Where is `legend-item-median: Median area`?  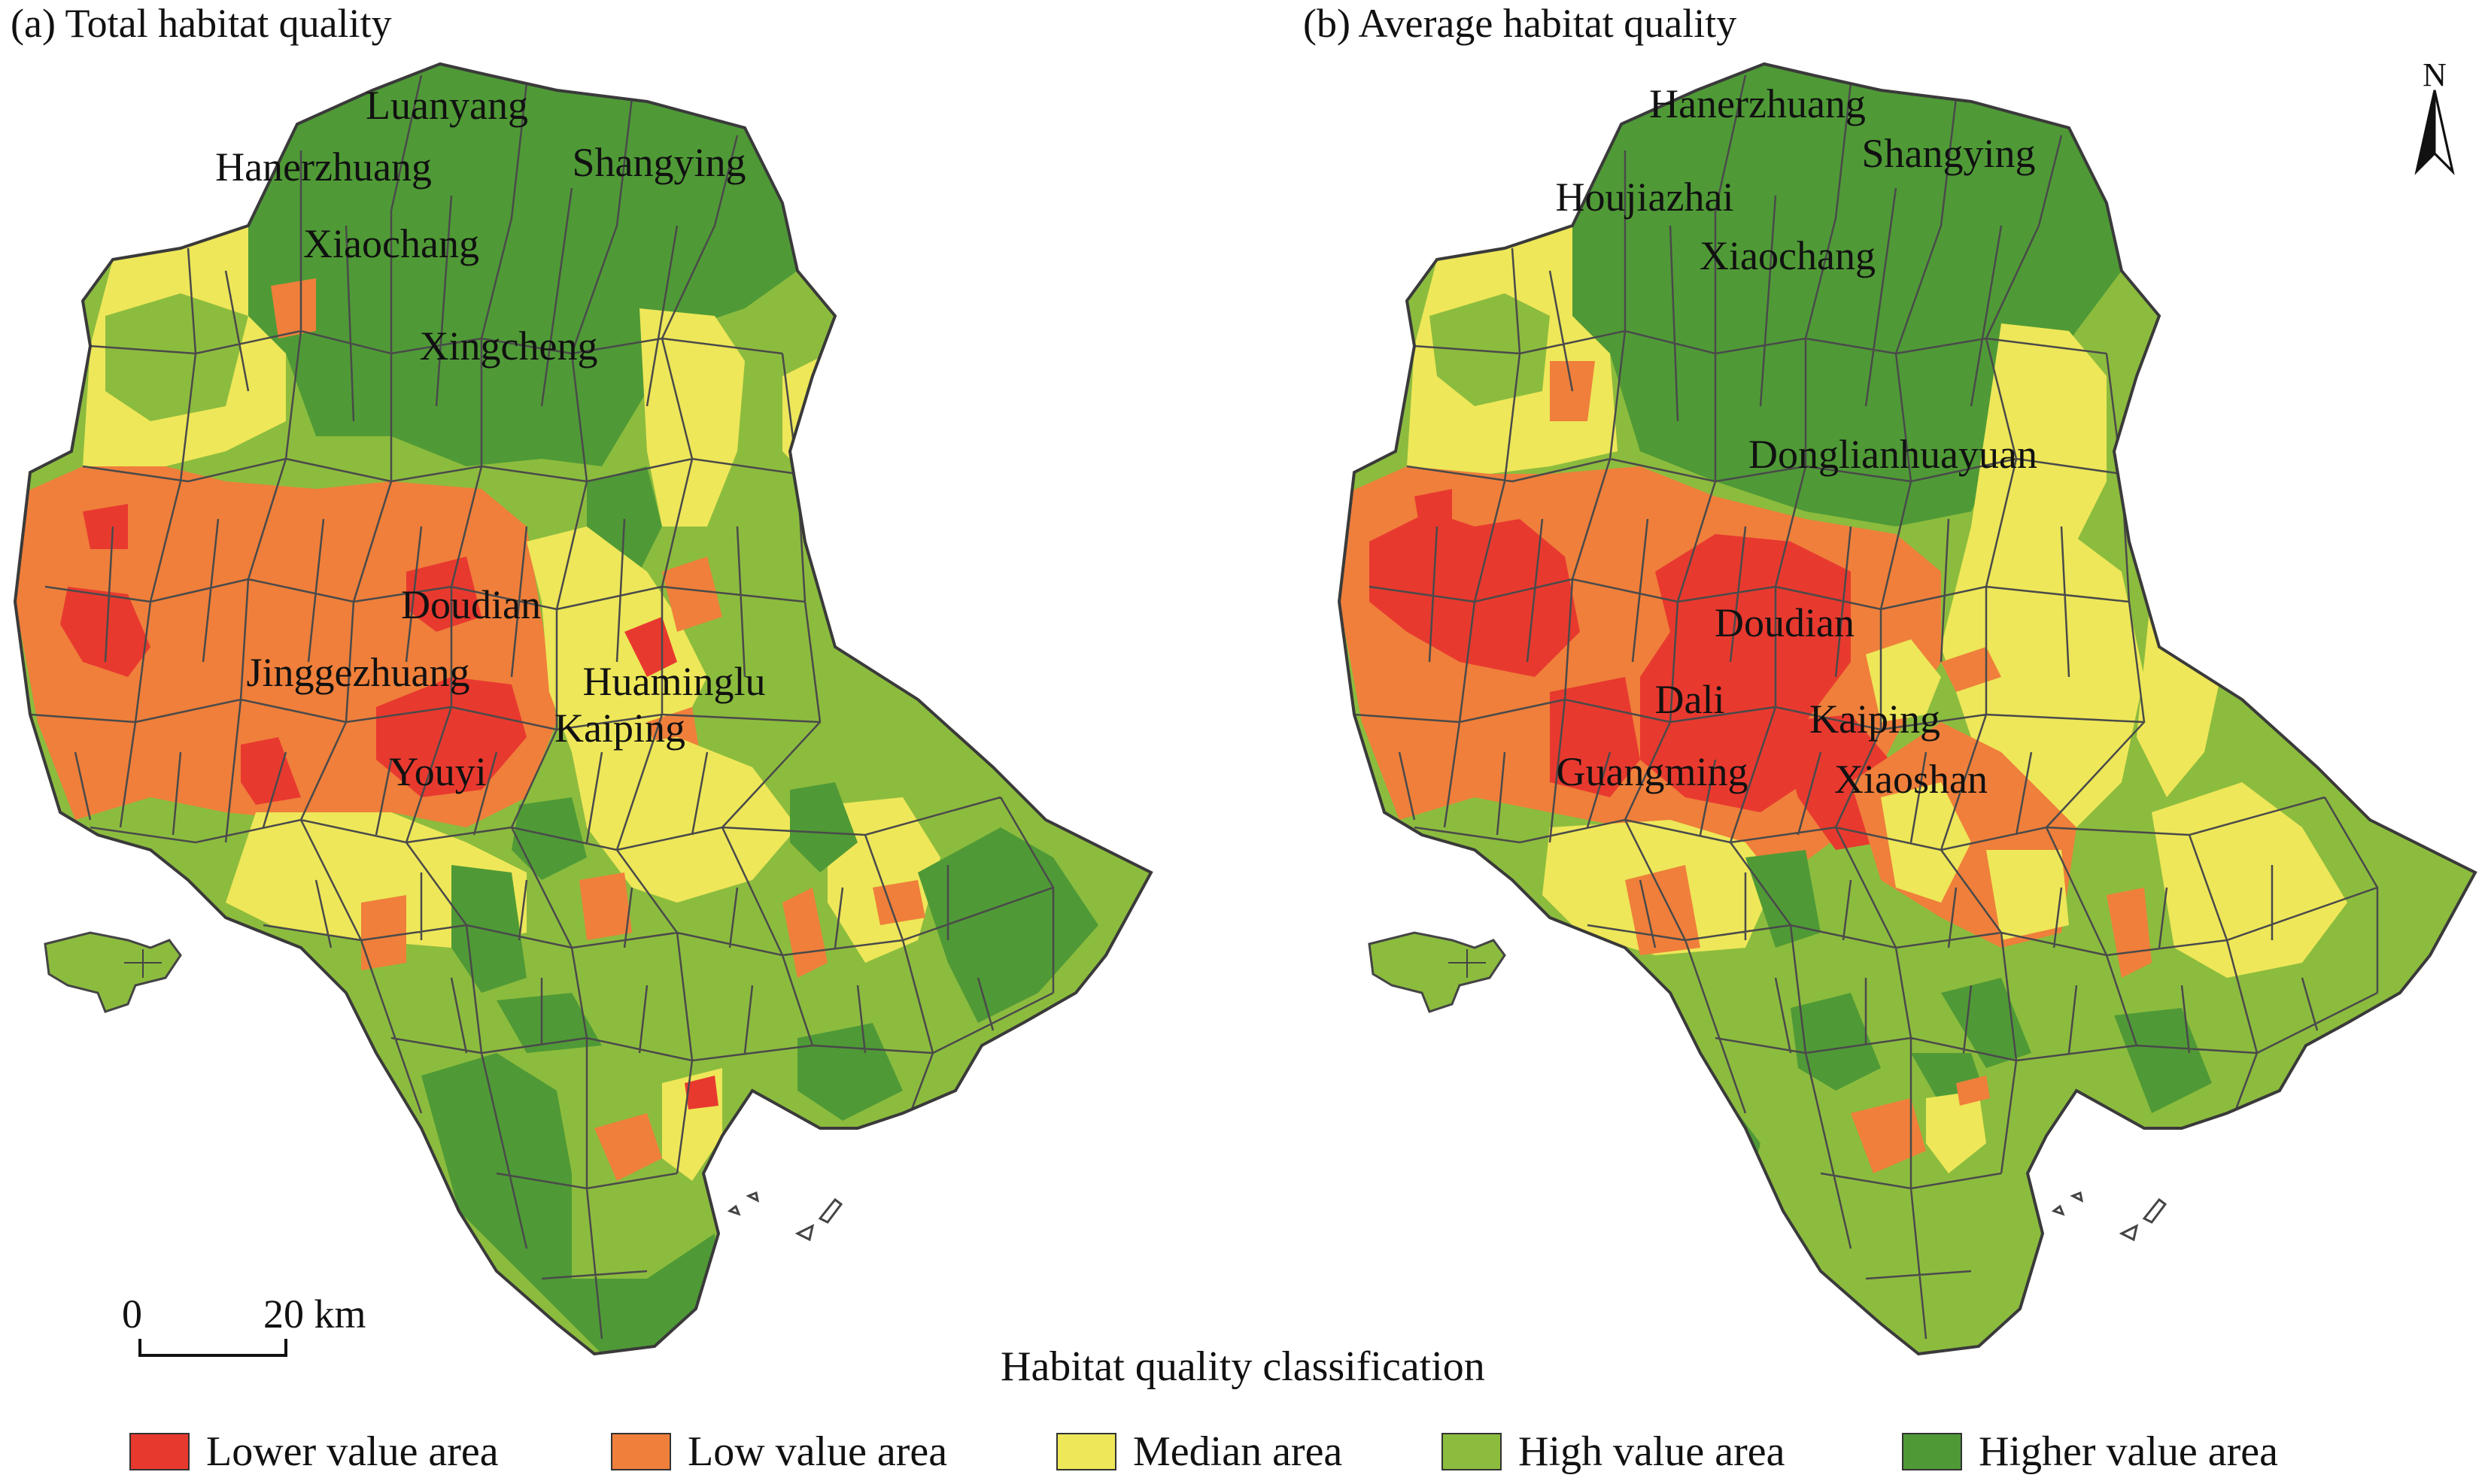
legend-item-median: Median area is located at coordinates (1199, 1451).